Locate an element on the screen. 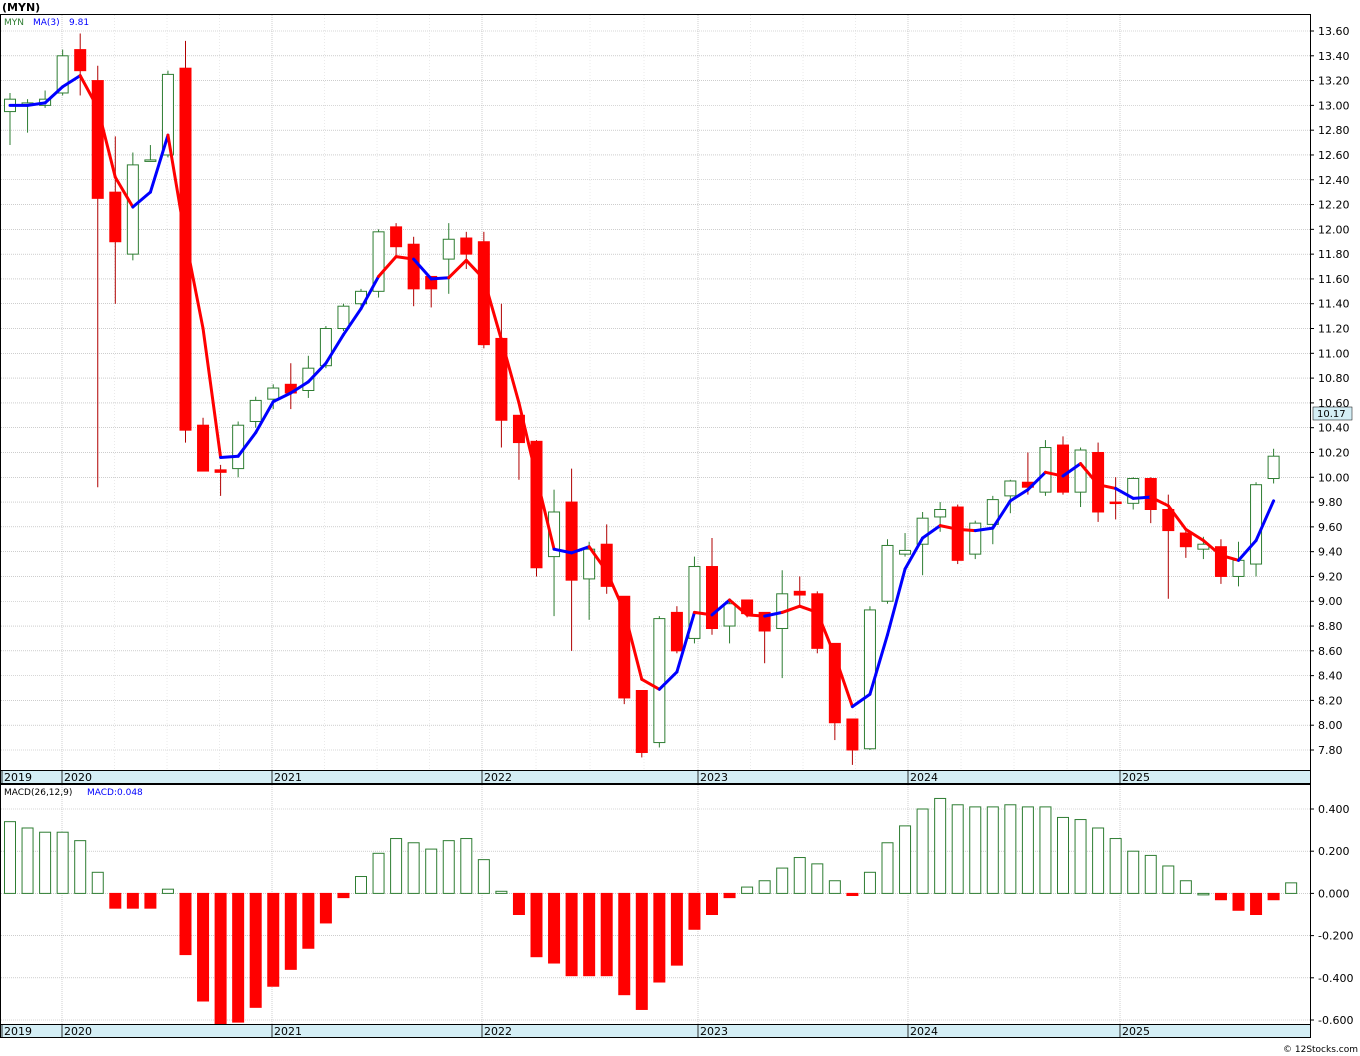 This screenshot has width=1360, height=1056. price-x-tick-label: 2024 is located at coordinates (924, 777).